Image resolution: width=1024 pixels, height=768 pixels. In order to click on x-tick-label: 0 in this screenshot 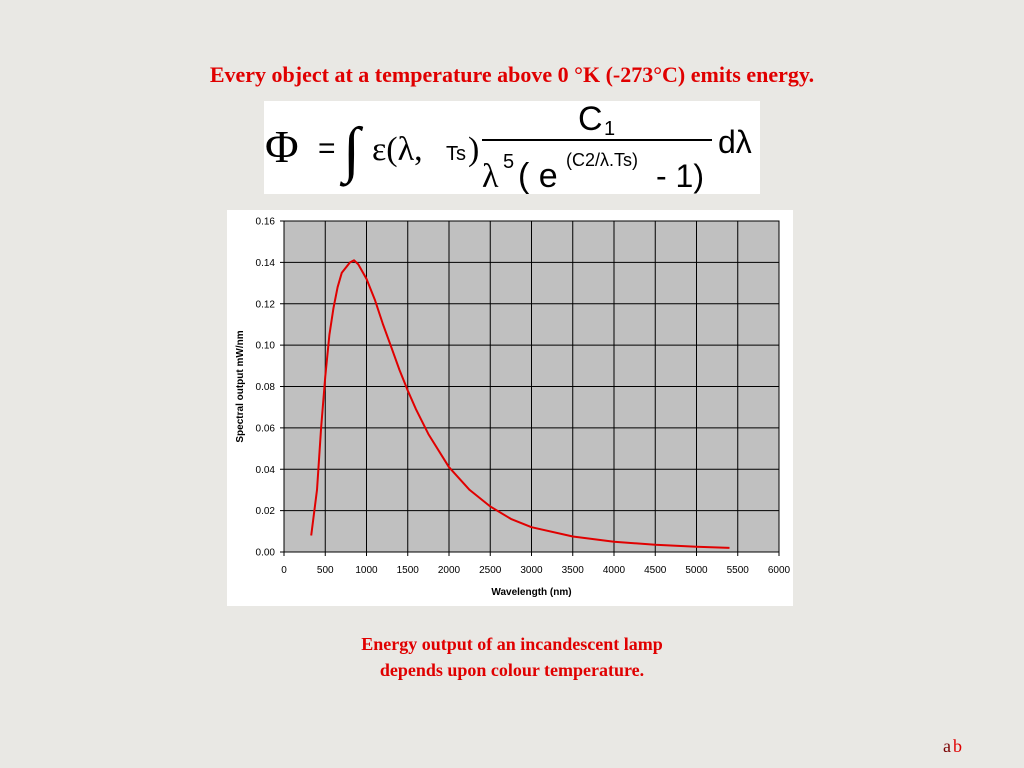, I will do `click(284, 570)`.